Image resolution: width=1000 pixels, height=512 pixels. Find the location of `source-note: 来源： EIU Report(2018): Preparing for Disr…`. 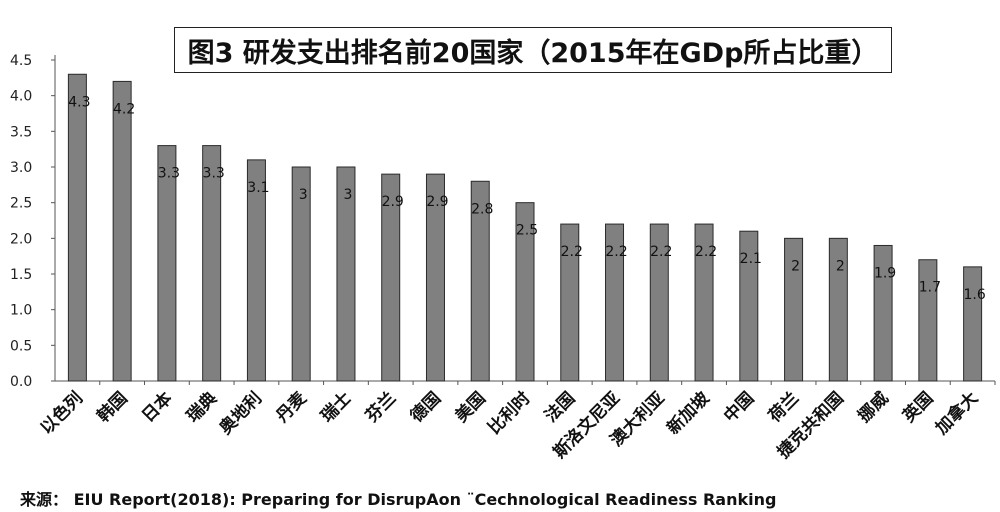

source-note: 来源： EIU Report(2018): Preparing for Disr… is located at coordinates (398, 499).